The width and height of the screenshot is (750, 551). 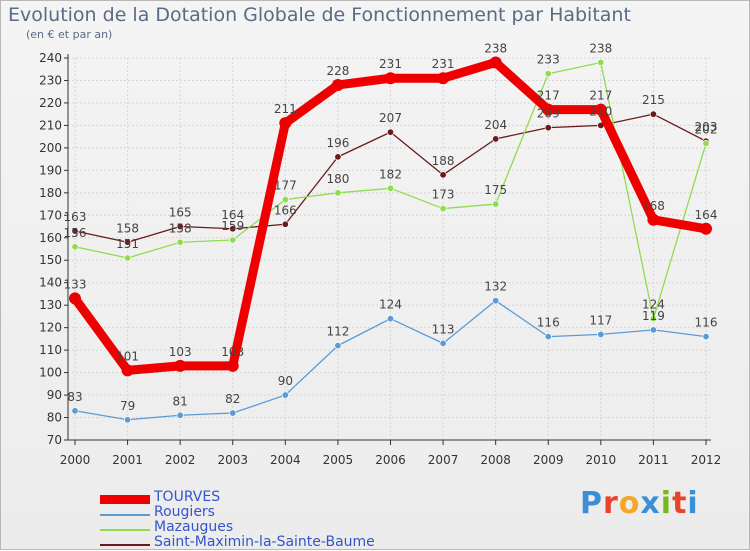 What do you see at coordinates (285, 210) in the screenshot?
I see `data-label-saint-maximin-la-sainte-baume: 166` at bounding box center [285, 210].